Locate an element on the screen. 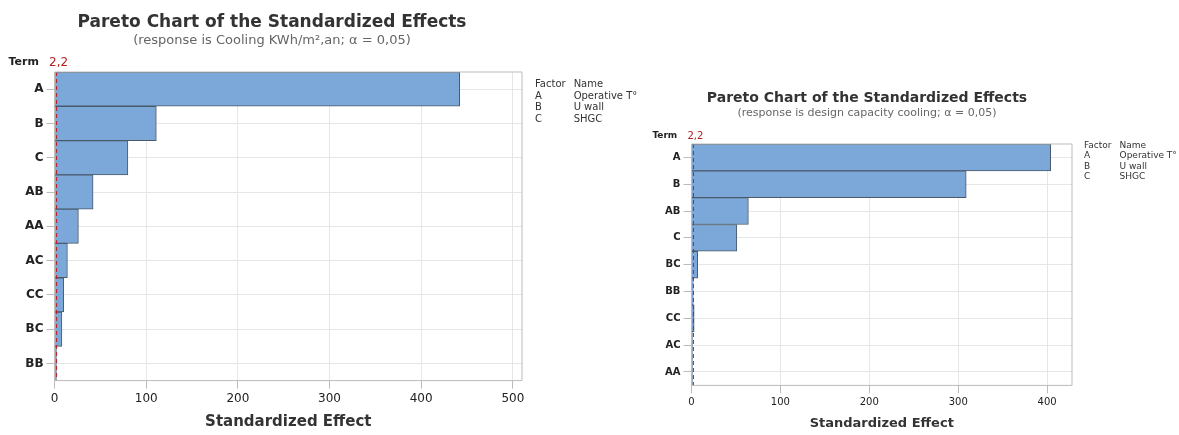  chart-subtitle: (response is Cooling KWh/m²,an; α = 0,05) is located at coordinates (272, 39).